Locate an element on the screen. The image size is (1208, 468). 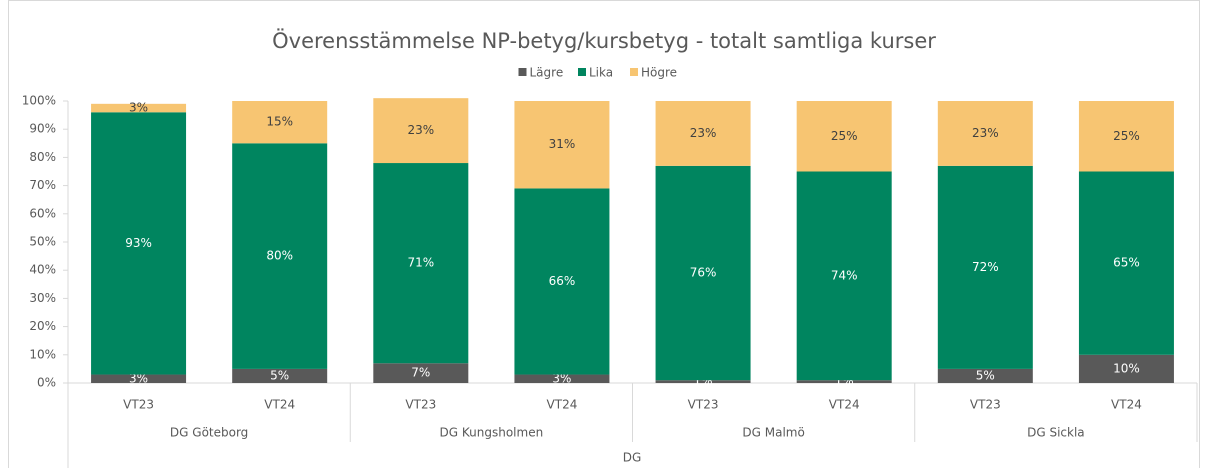
data-label: 31% is located at coordinates (562, 144).